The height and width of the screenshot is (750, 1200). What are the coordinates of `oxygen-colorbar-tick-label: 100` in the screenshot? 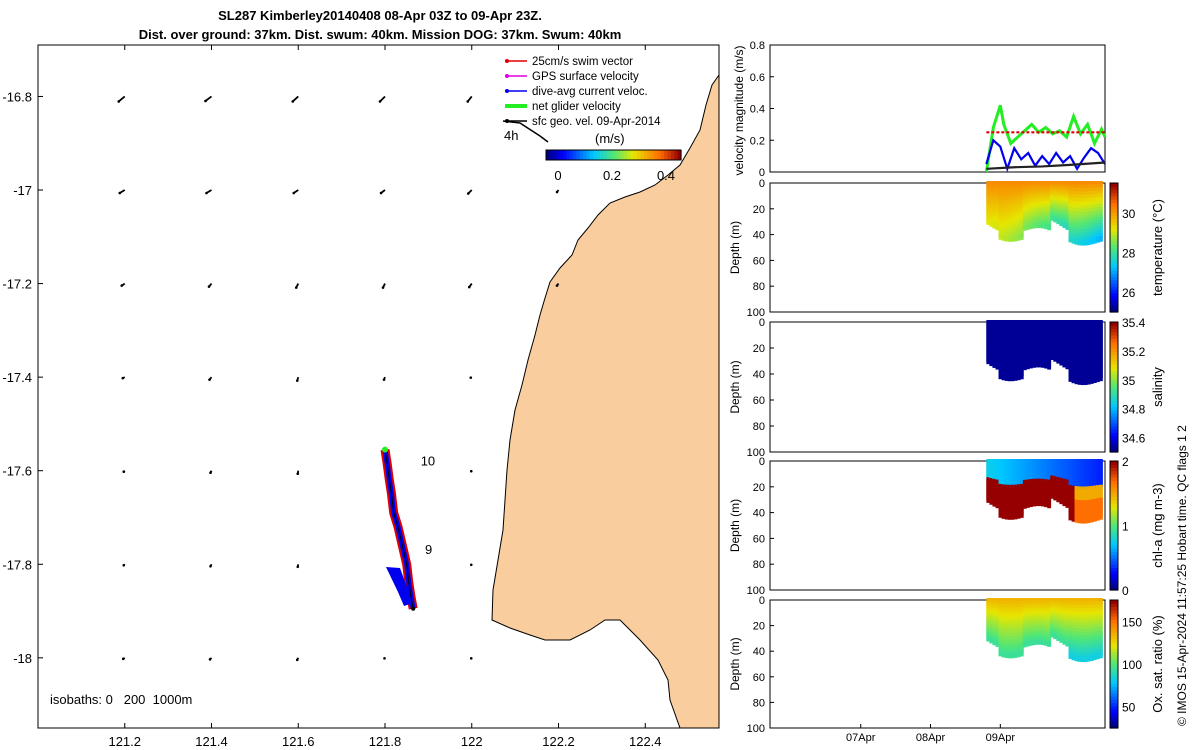 It's located at (1132, 665).